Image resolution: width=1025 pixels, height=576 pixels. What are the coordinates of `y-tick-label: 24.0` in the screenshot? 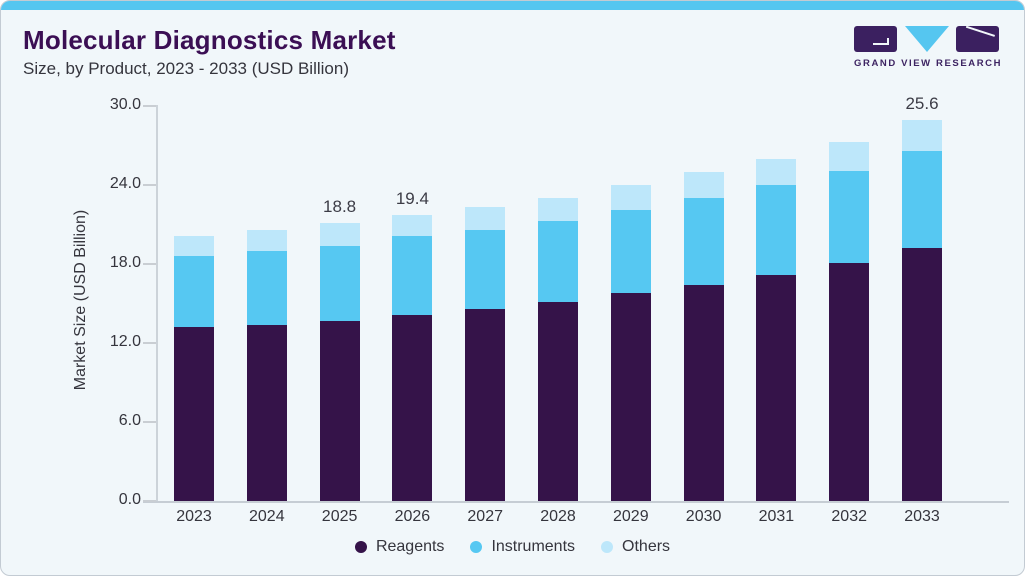 It's located at (125, 183).